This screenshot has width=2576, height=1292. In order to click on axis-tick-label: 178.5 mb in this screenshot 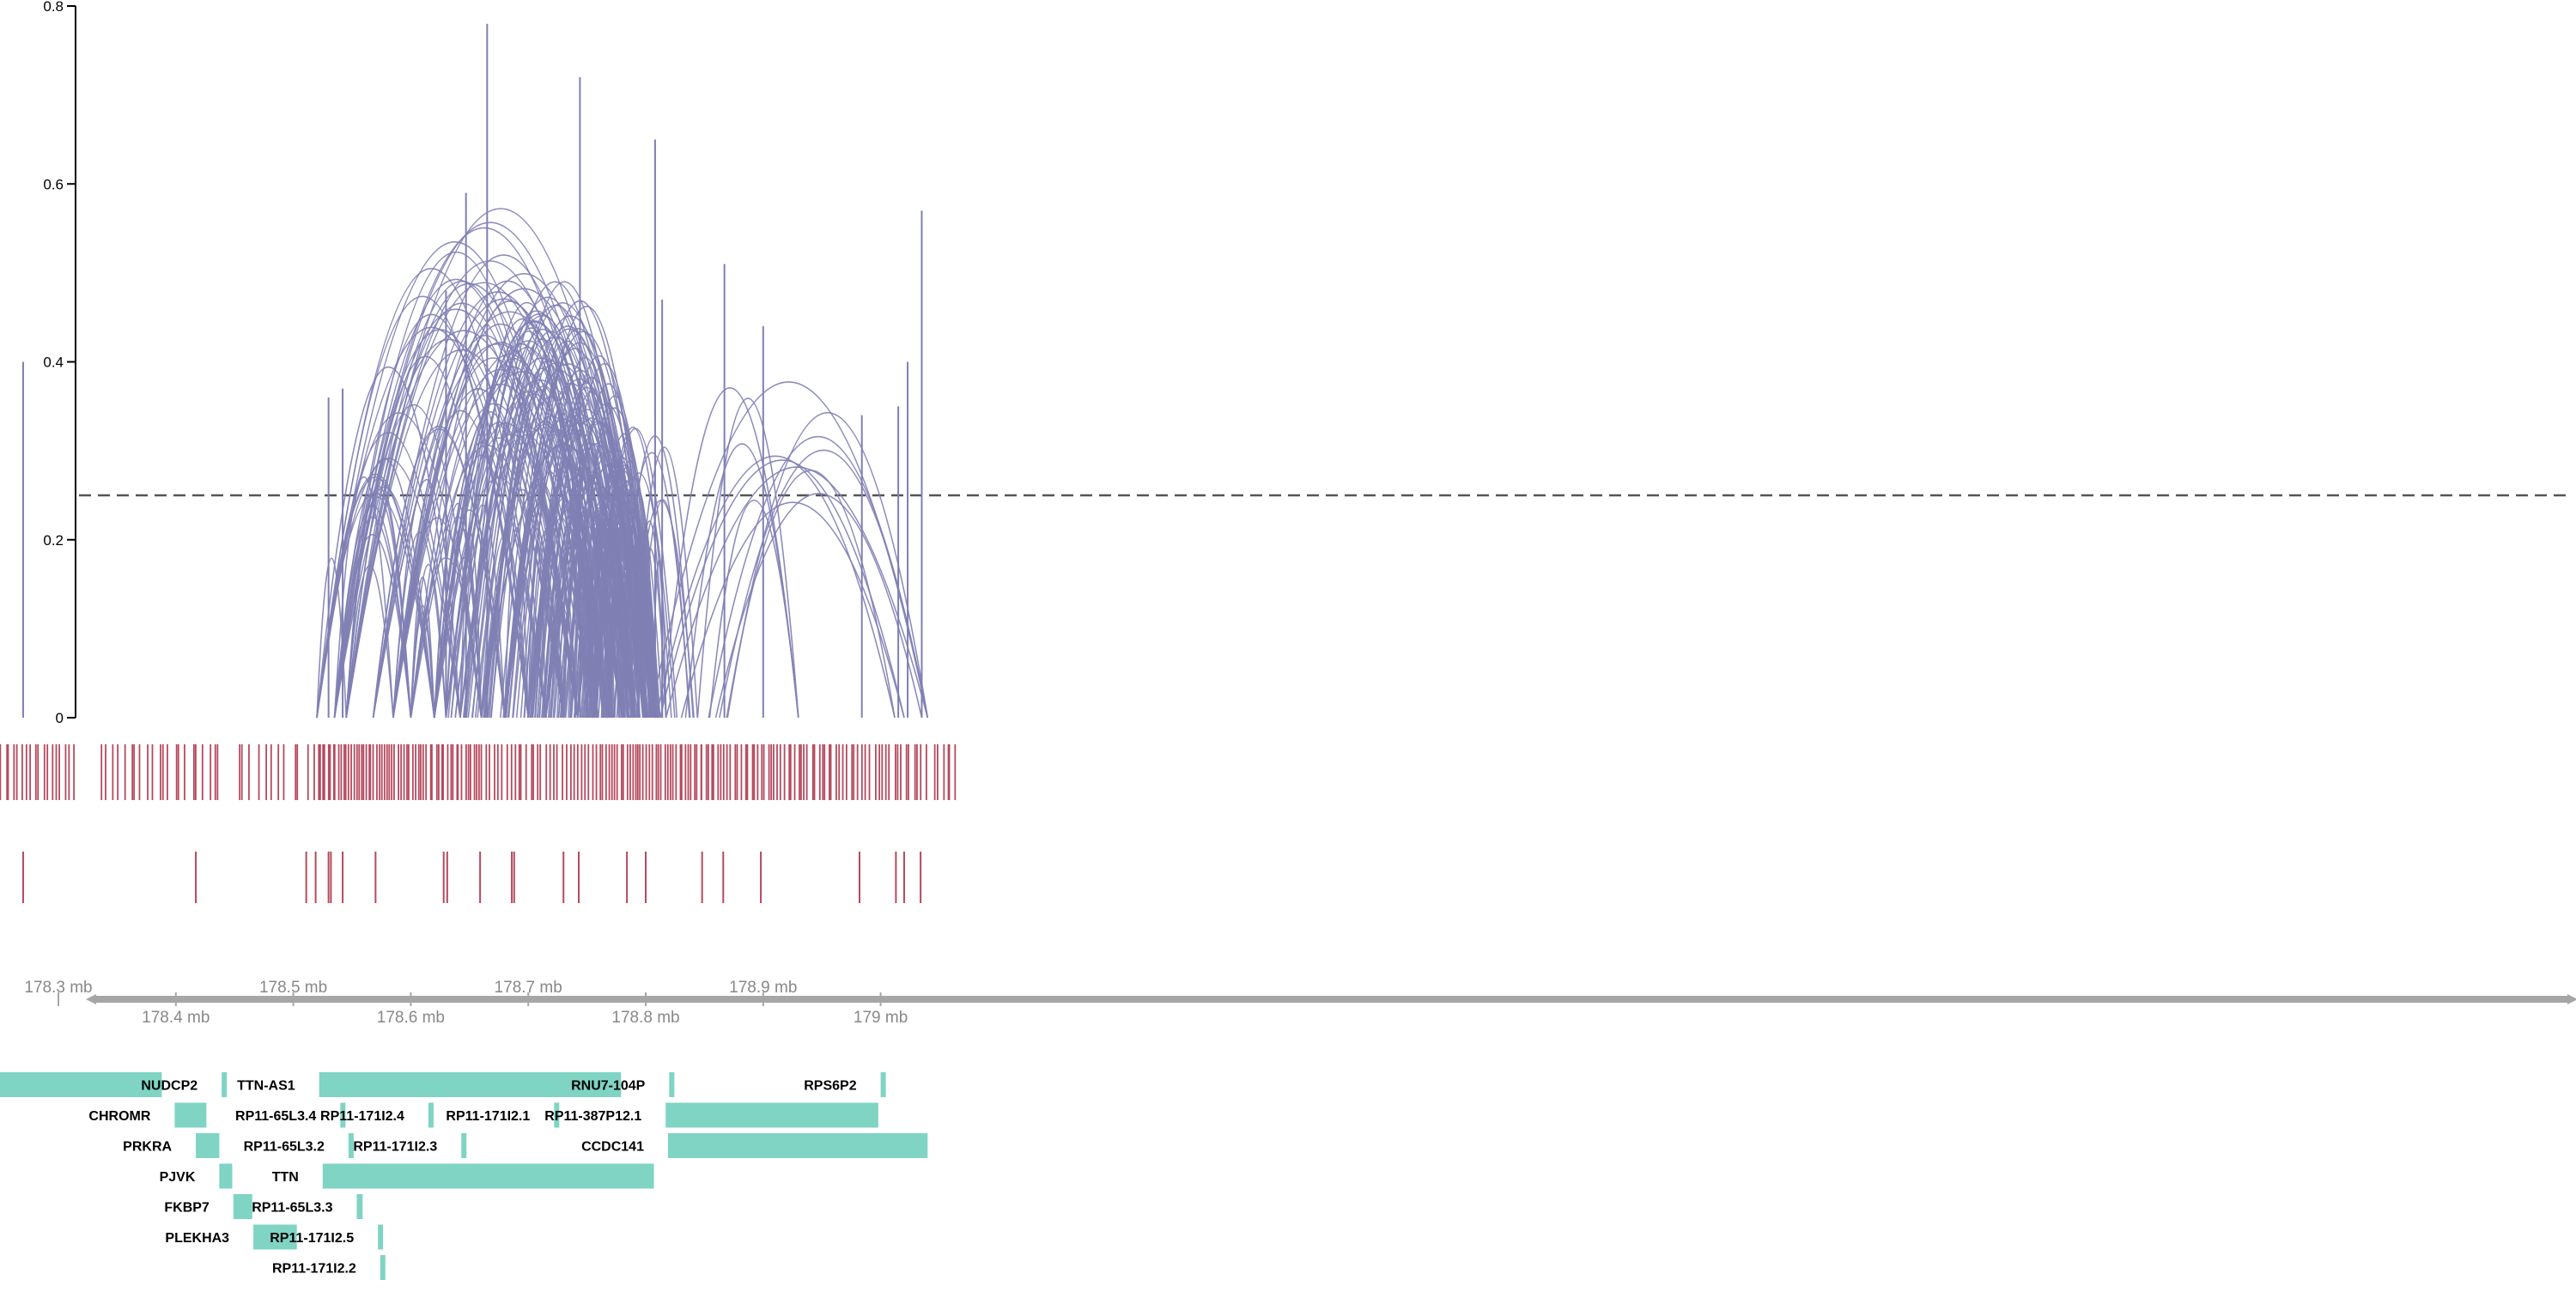, I will do `click(293, 988)`.